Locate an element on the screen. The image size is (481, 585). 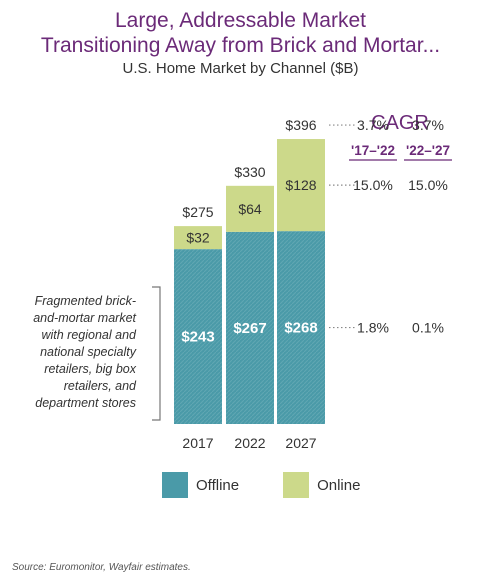
data-label-total-2022: $330 is located at coordinates (249, 172).